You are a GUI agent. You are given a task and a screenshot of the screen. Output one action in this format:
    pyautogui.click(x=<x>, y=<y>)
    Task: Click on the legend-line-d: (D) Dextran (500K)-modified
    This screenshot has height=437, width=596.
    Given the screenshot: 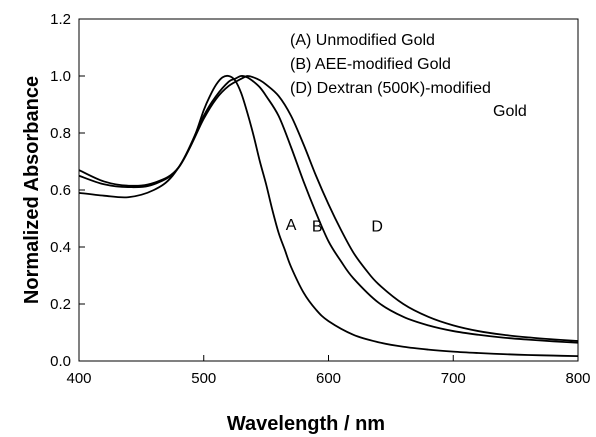 What is the action you would take?
    pyautogui.click(x=390, y=88)
    